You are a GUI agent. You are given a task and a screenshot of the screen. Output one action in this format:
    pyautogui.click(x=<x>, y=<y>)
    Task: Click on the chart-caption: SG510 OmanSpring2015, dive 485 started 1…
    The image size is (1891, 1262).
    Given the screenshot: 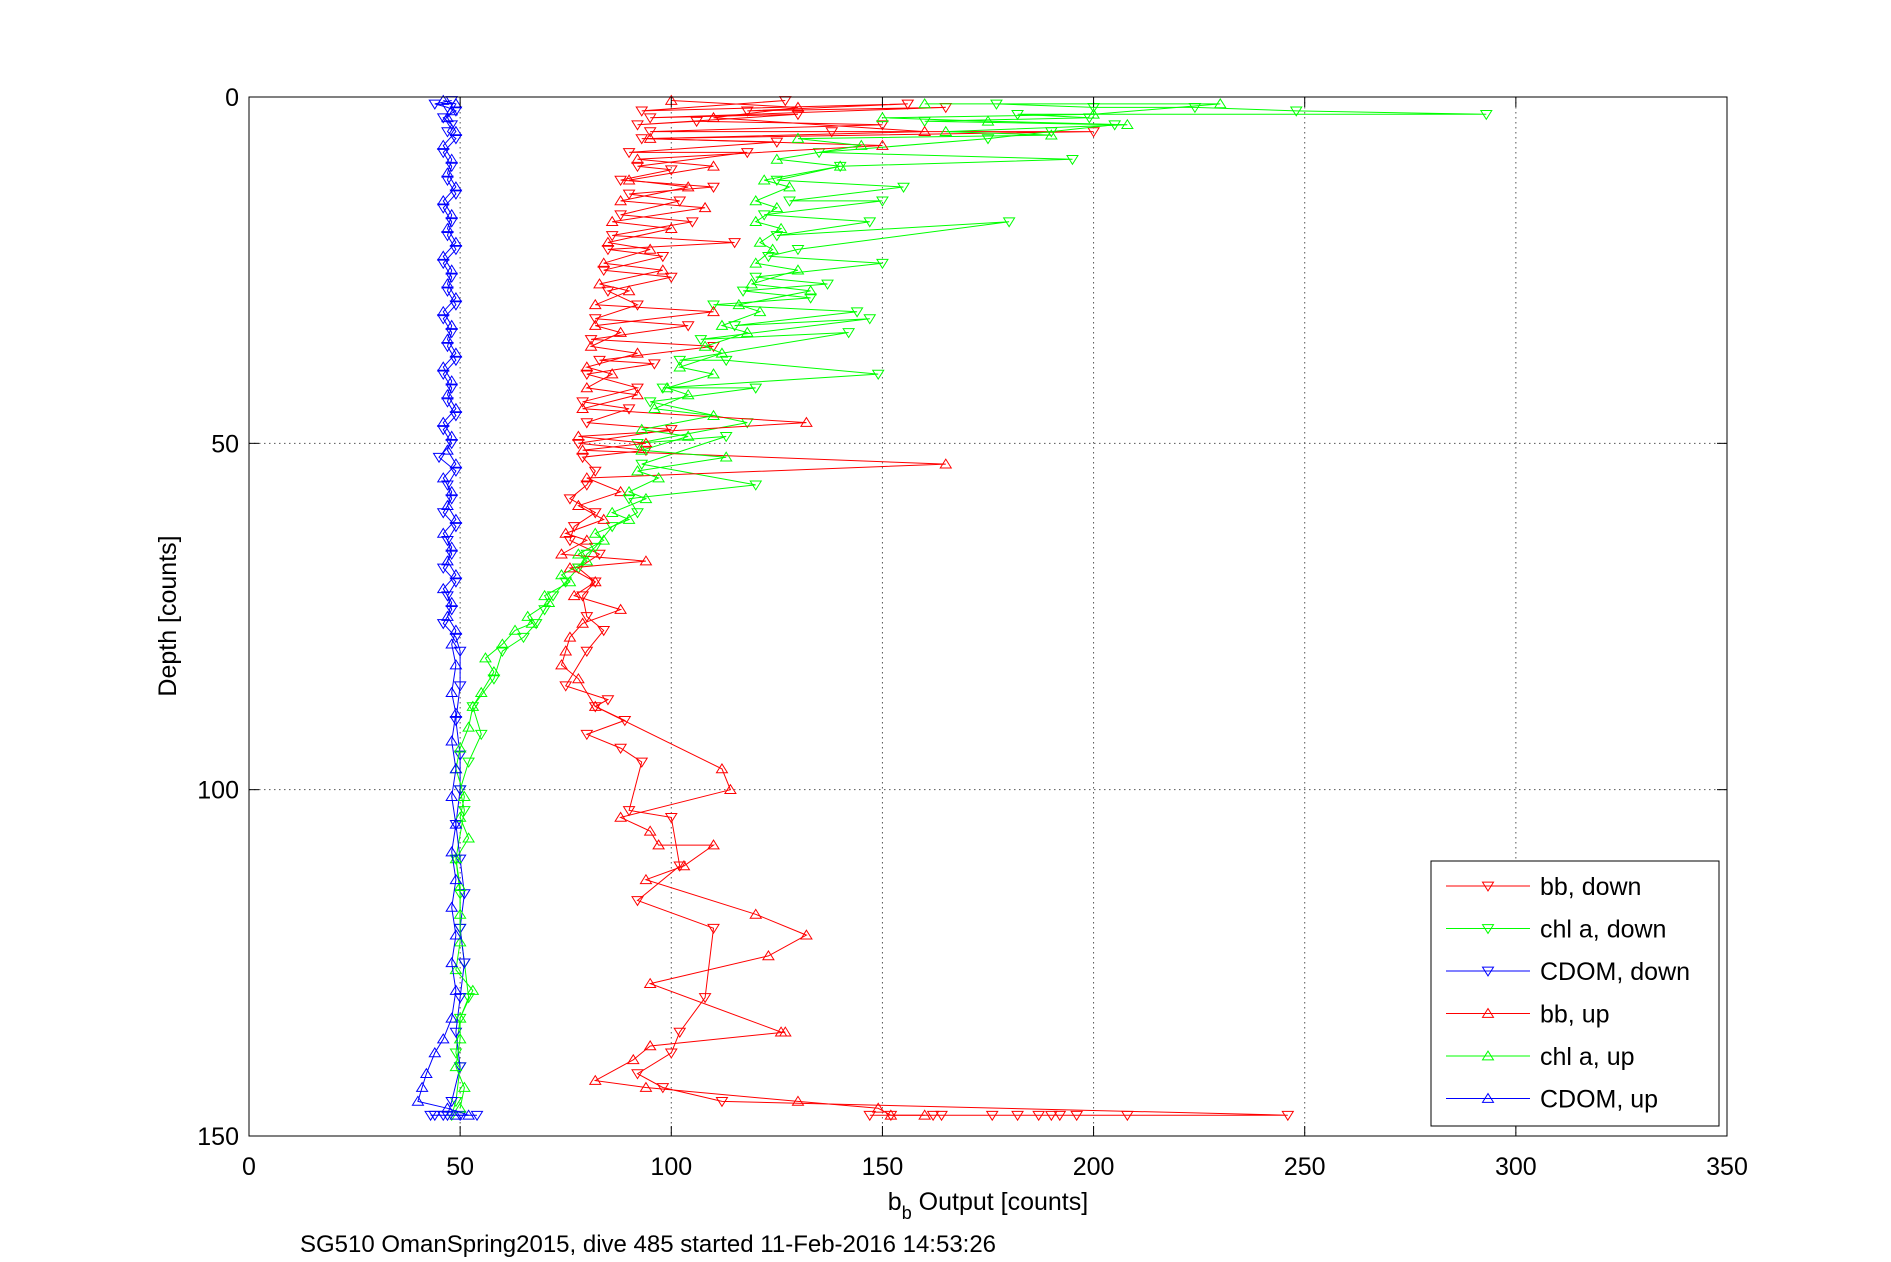 What is the action you would take?
    pyautogui.click(x=648, y=1244)
    